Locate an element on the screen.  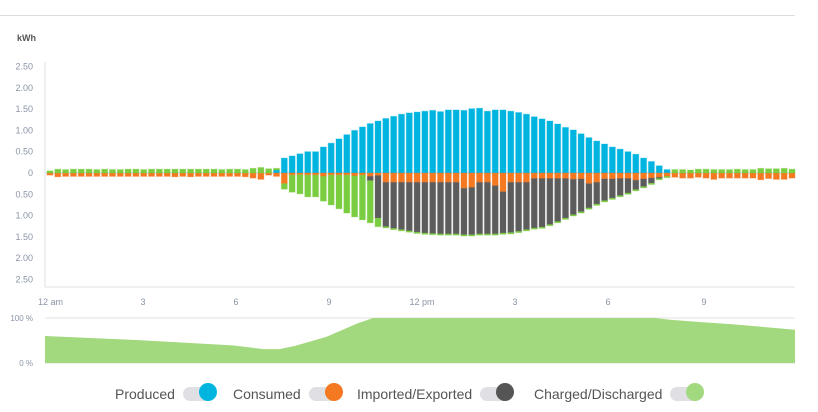
legend-label: Consumed is located at coordinates (267, 394).